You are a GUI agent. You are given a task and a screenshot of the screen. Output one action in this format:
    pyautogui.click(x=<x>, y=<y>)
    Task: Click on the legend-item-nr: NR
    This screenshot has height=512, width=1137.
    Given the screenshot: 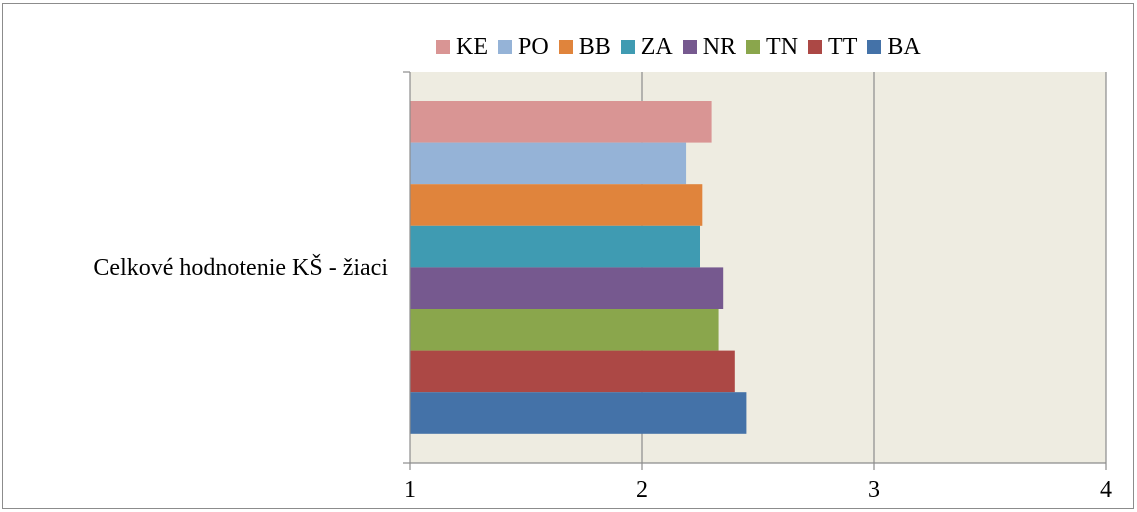 What is the action you would take?
    pyautogui.click(x=709, y=47)
    